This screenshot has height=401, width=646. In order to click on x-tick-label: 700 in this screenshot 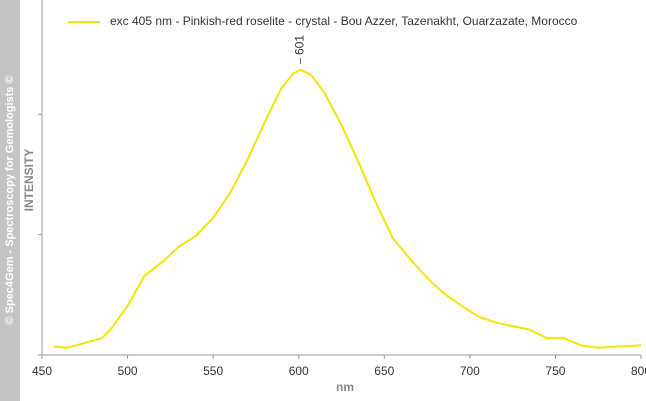, I will do `click(470, 371)`.